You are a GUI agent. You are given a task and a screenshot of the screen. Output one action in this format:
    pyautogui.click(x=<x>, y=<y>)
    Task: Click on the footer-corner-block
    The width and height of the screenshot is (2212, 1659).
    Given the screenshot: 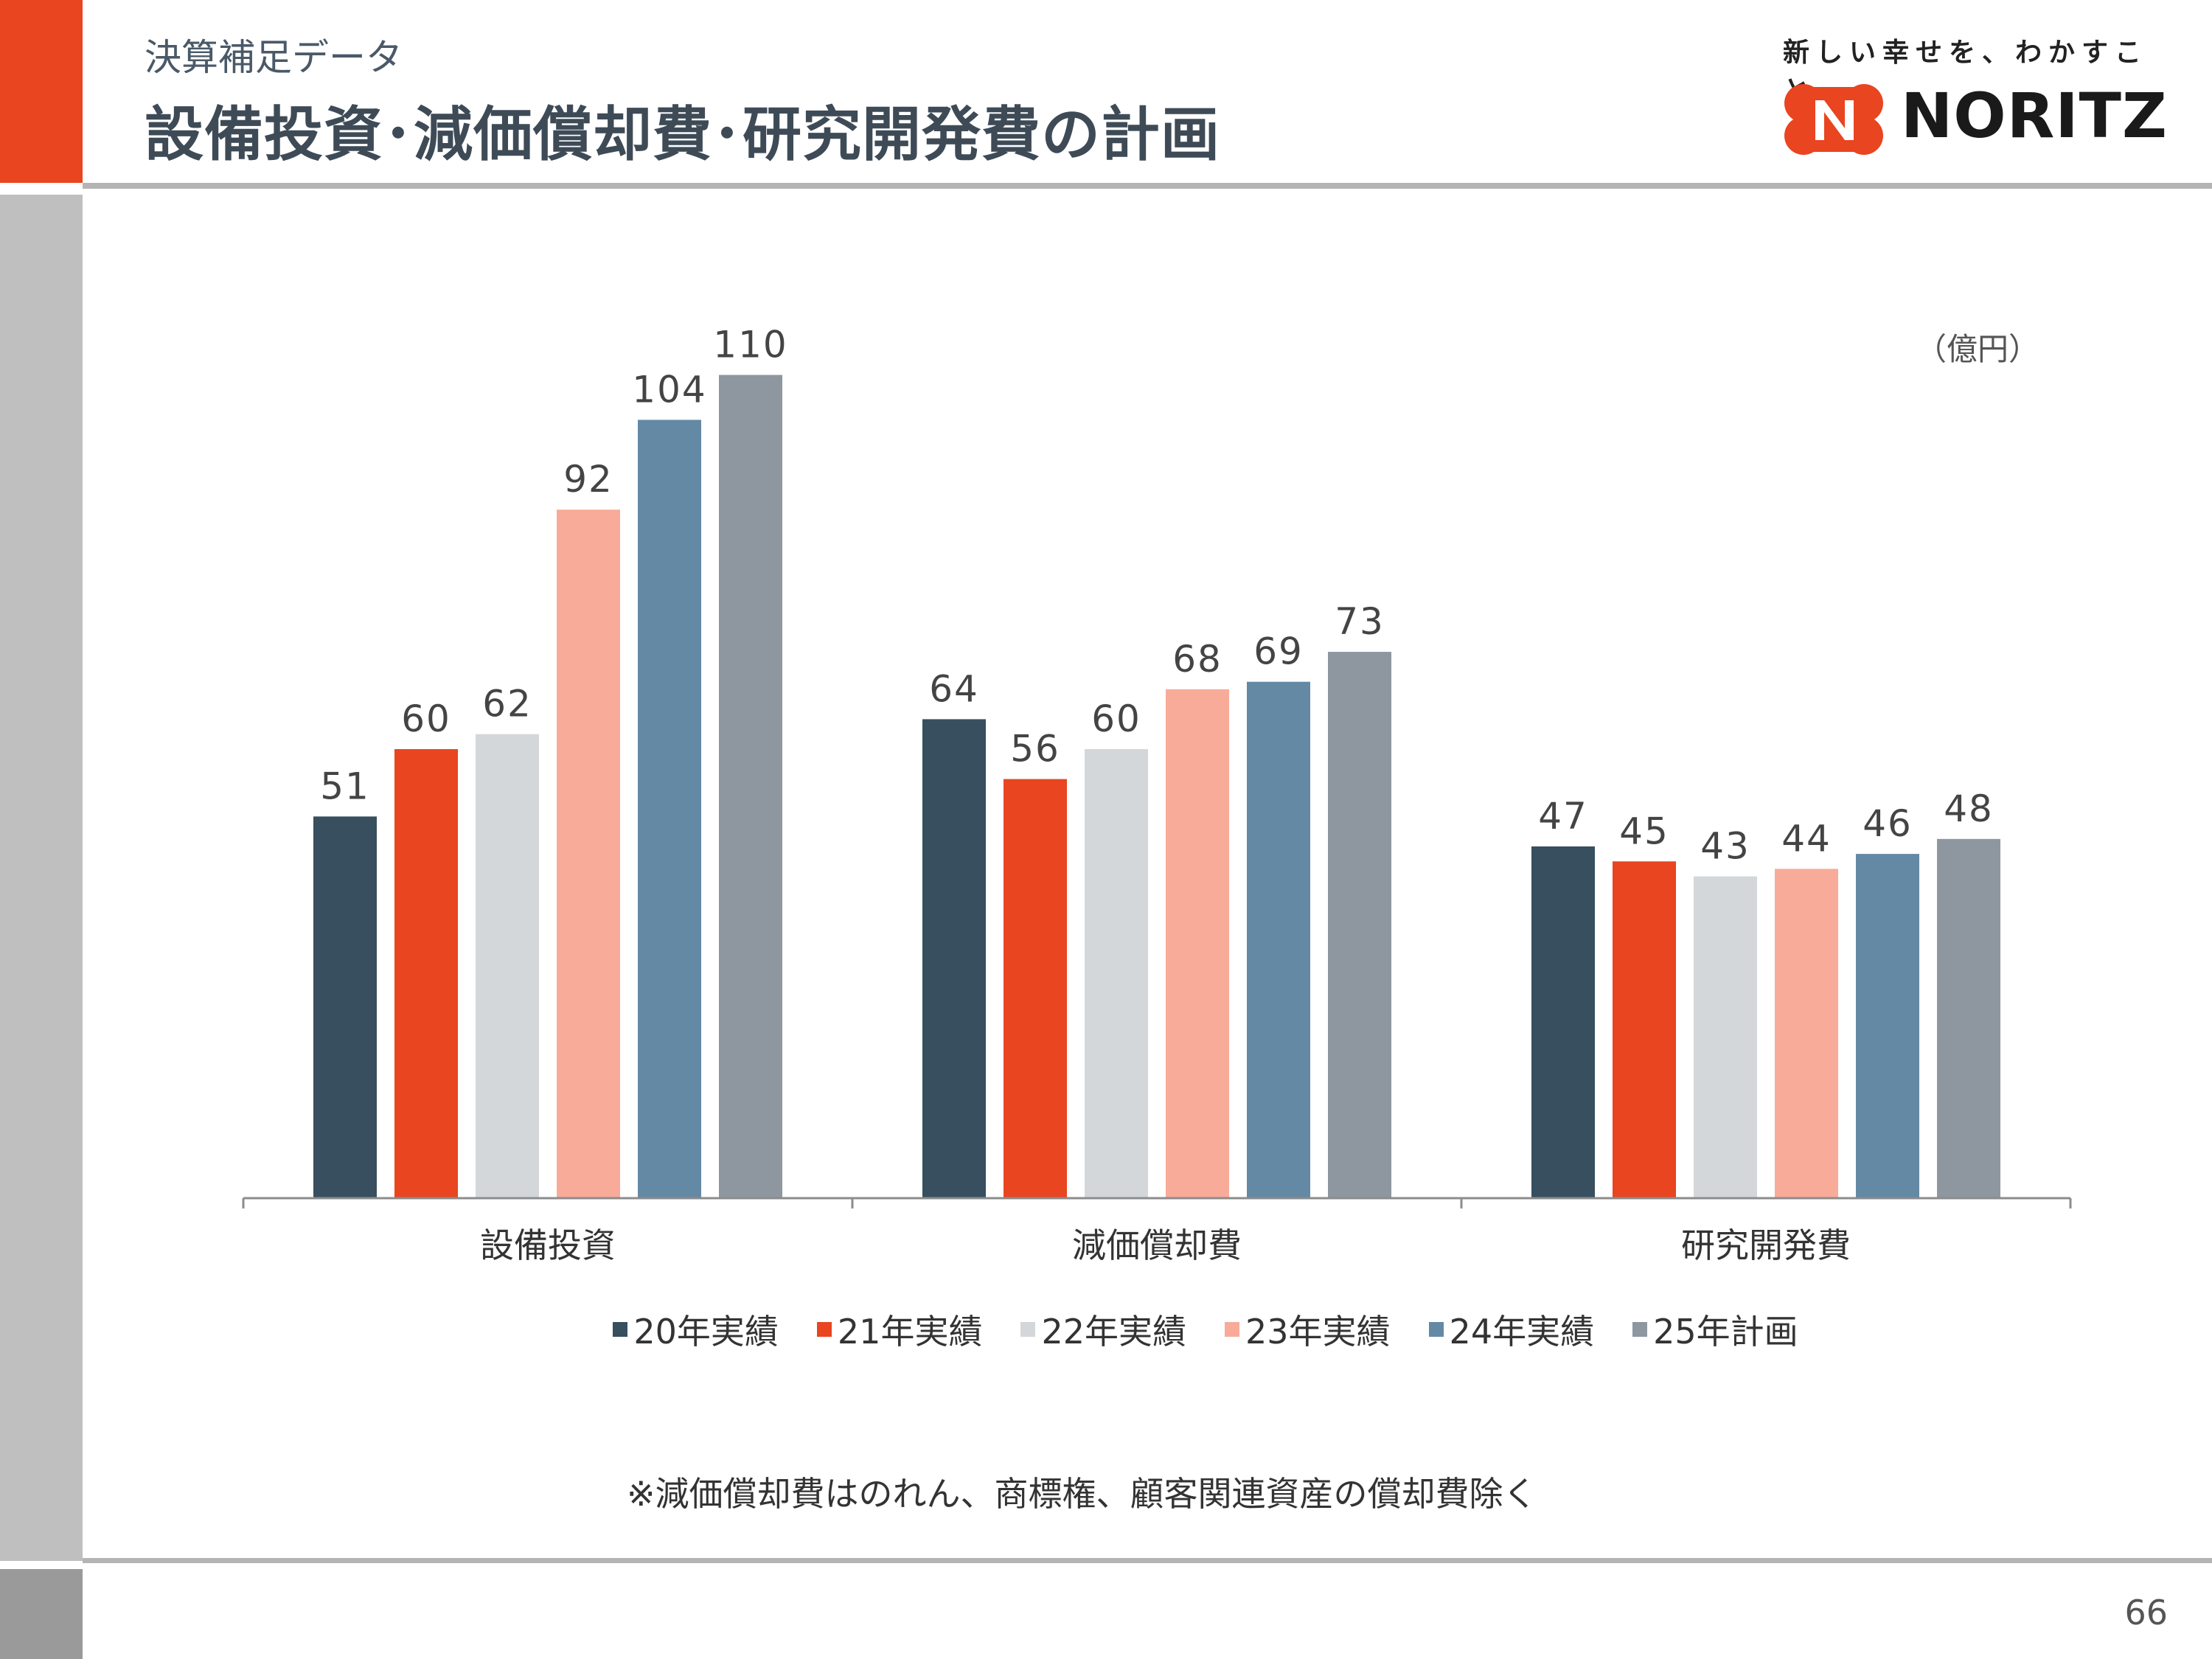 What is the action you would take?
    pyautogui.click(x=41, y=1614)
    